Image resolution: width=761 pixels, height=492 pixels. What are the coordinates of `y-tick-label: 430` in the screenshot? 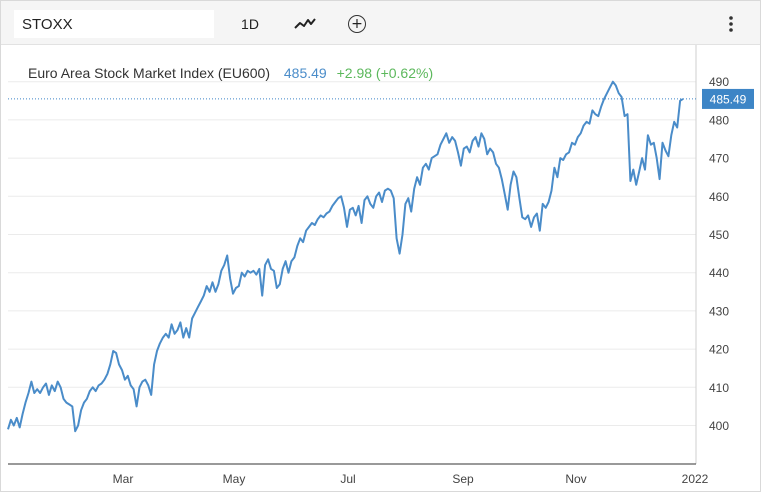 It's located at (719, 311).